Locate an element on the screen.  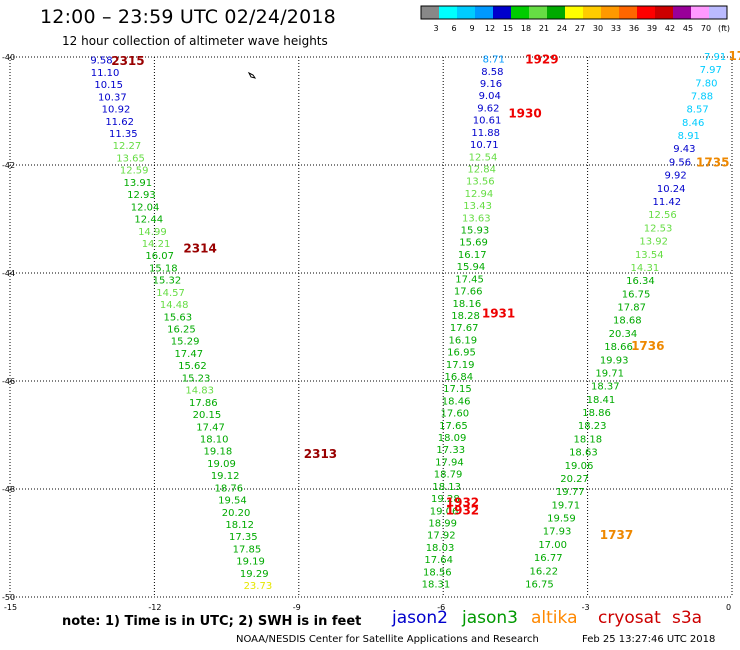
wave-height-value: 18.99 is located at coordinates (442, 523).